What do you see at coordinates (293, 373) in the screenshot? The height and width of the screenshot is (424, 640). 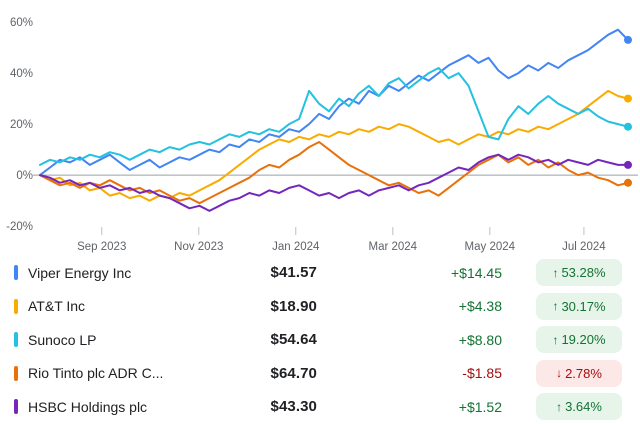 I see `price-value: $64.70` at bounding box center [293, 373].